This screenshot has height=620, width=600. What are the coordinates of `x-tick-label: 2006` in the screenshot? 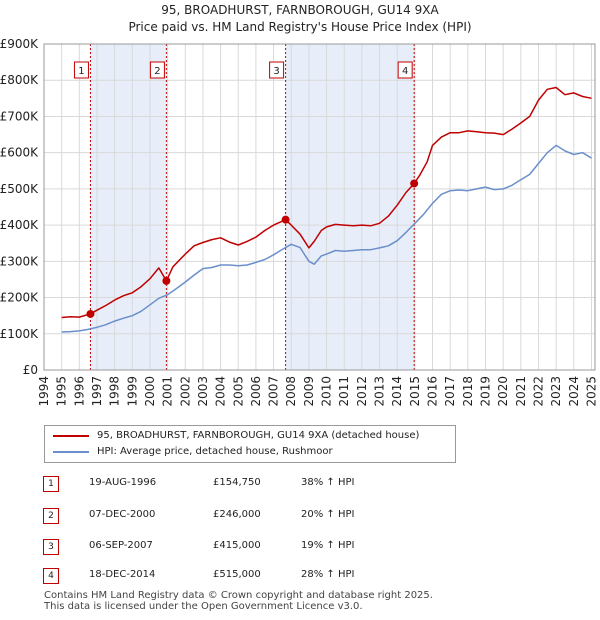 It's located at (256, 391).